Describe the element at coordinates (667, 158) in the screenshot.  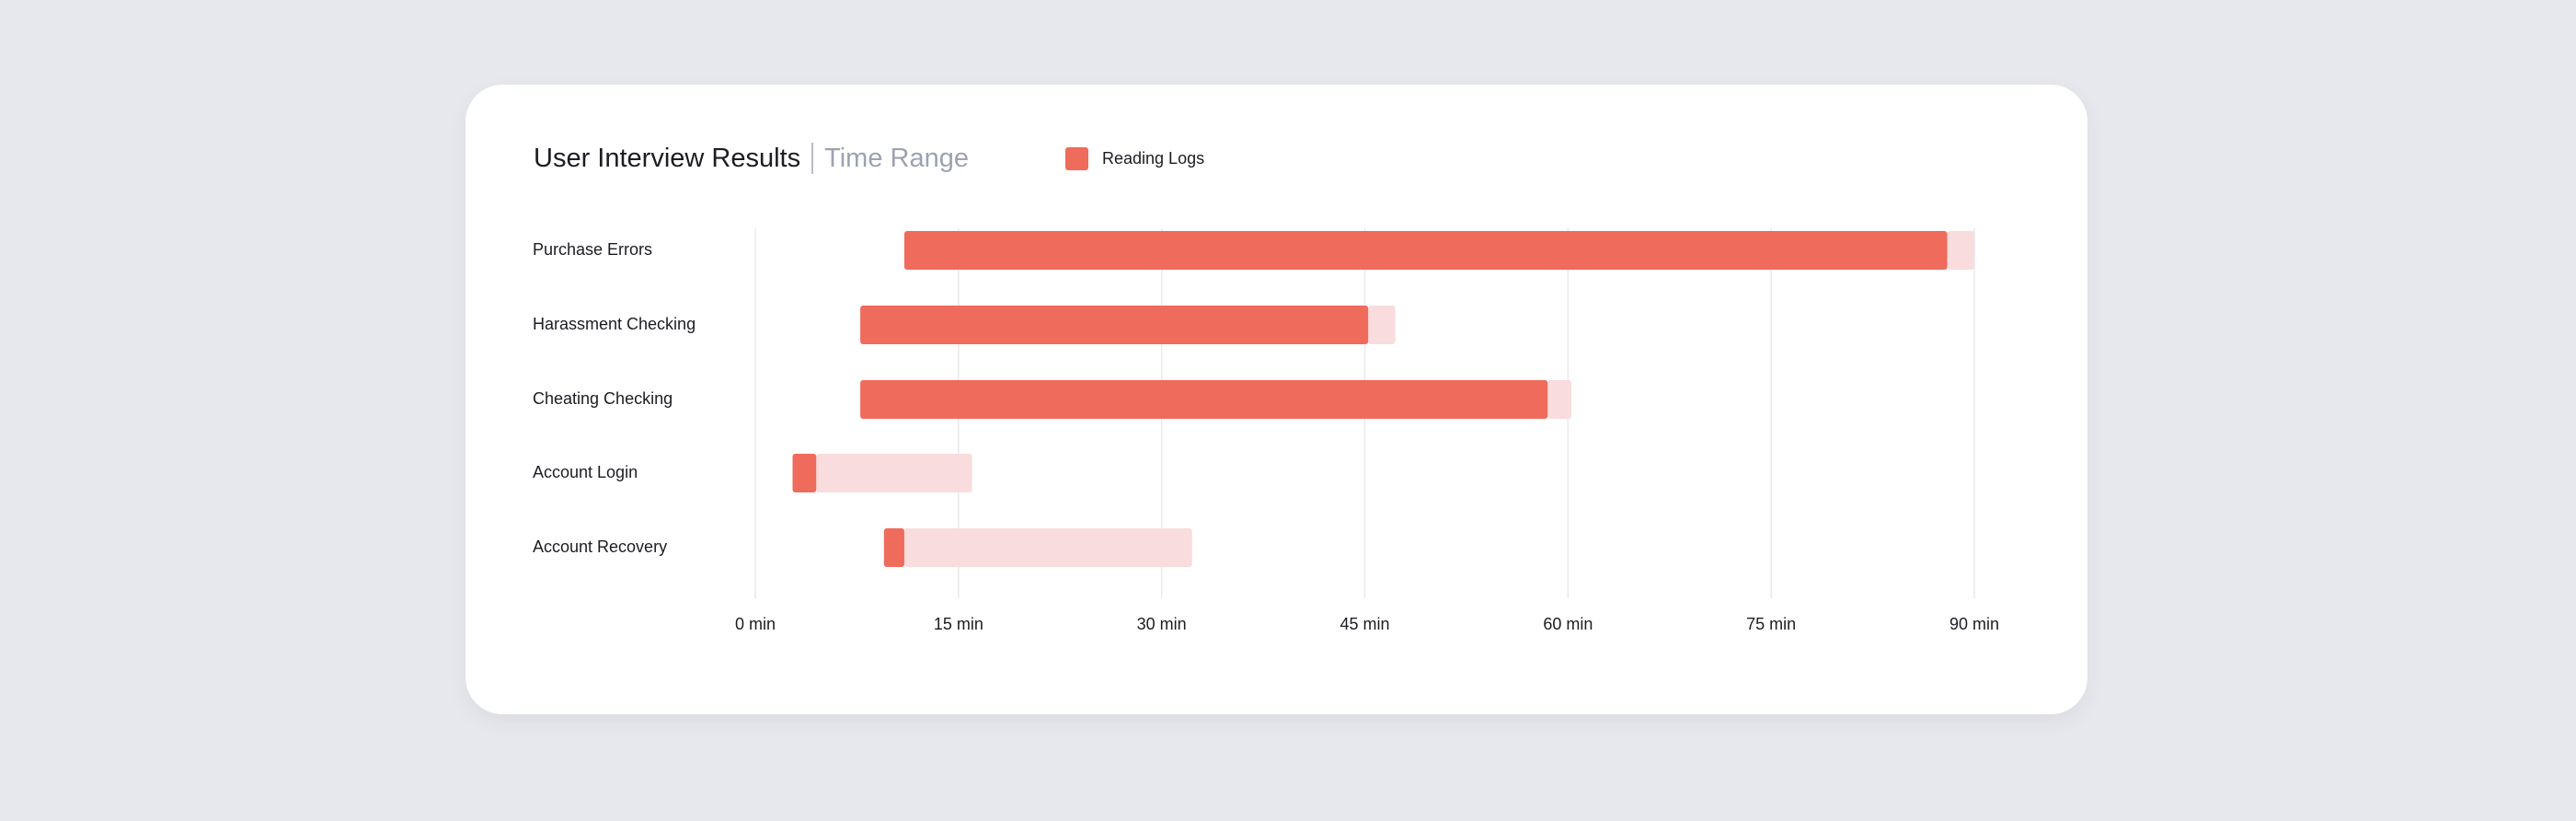
I see `chart-title: User Interview Results` at that location.